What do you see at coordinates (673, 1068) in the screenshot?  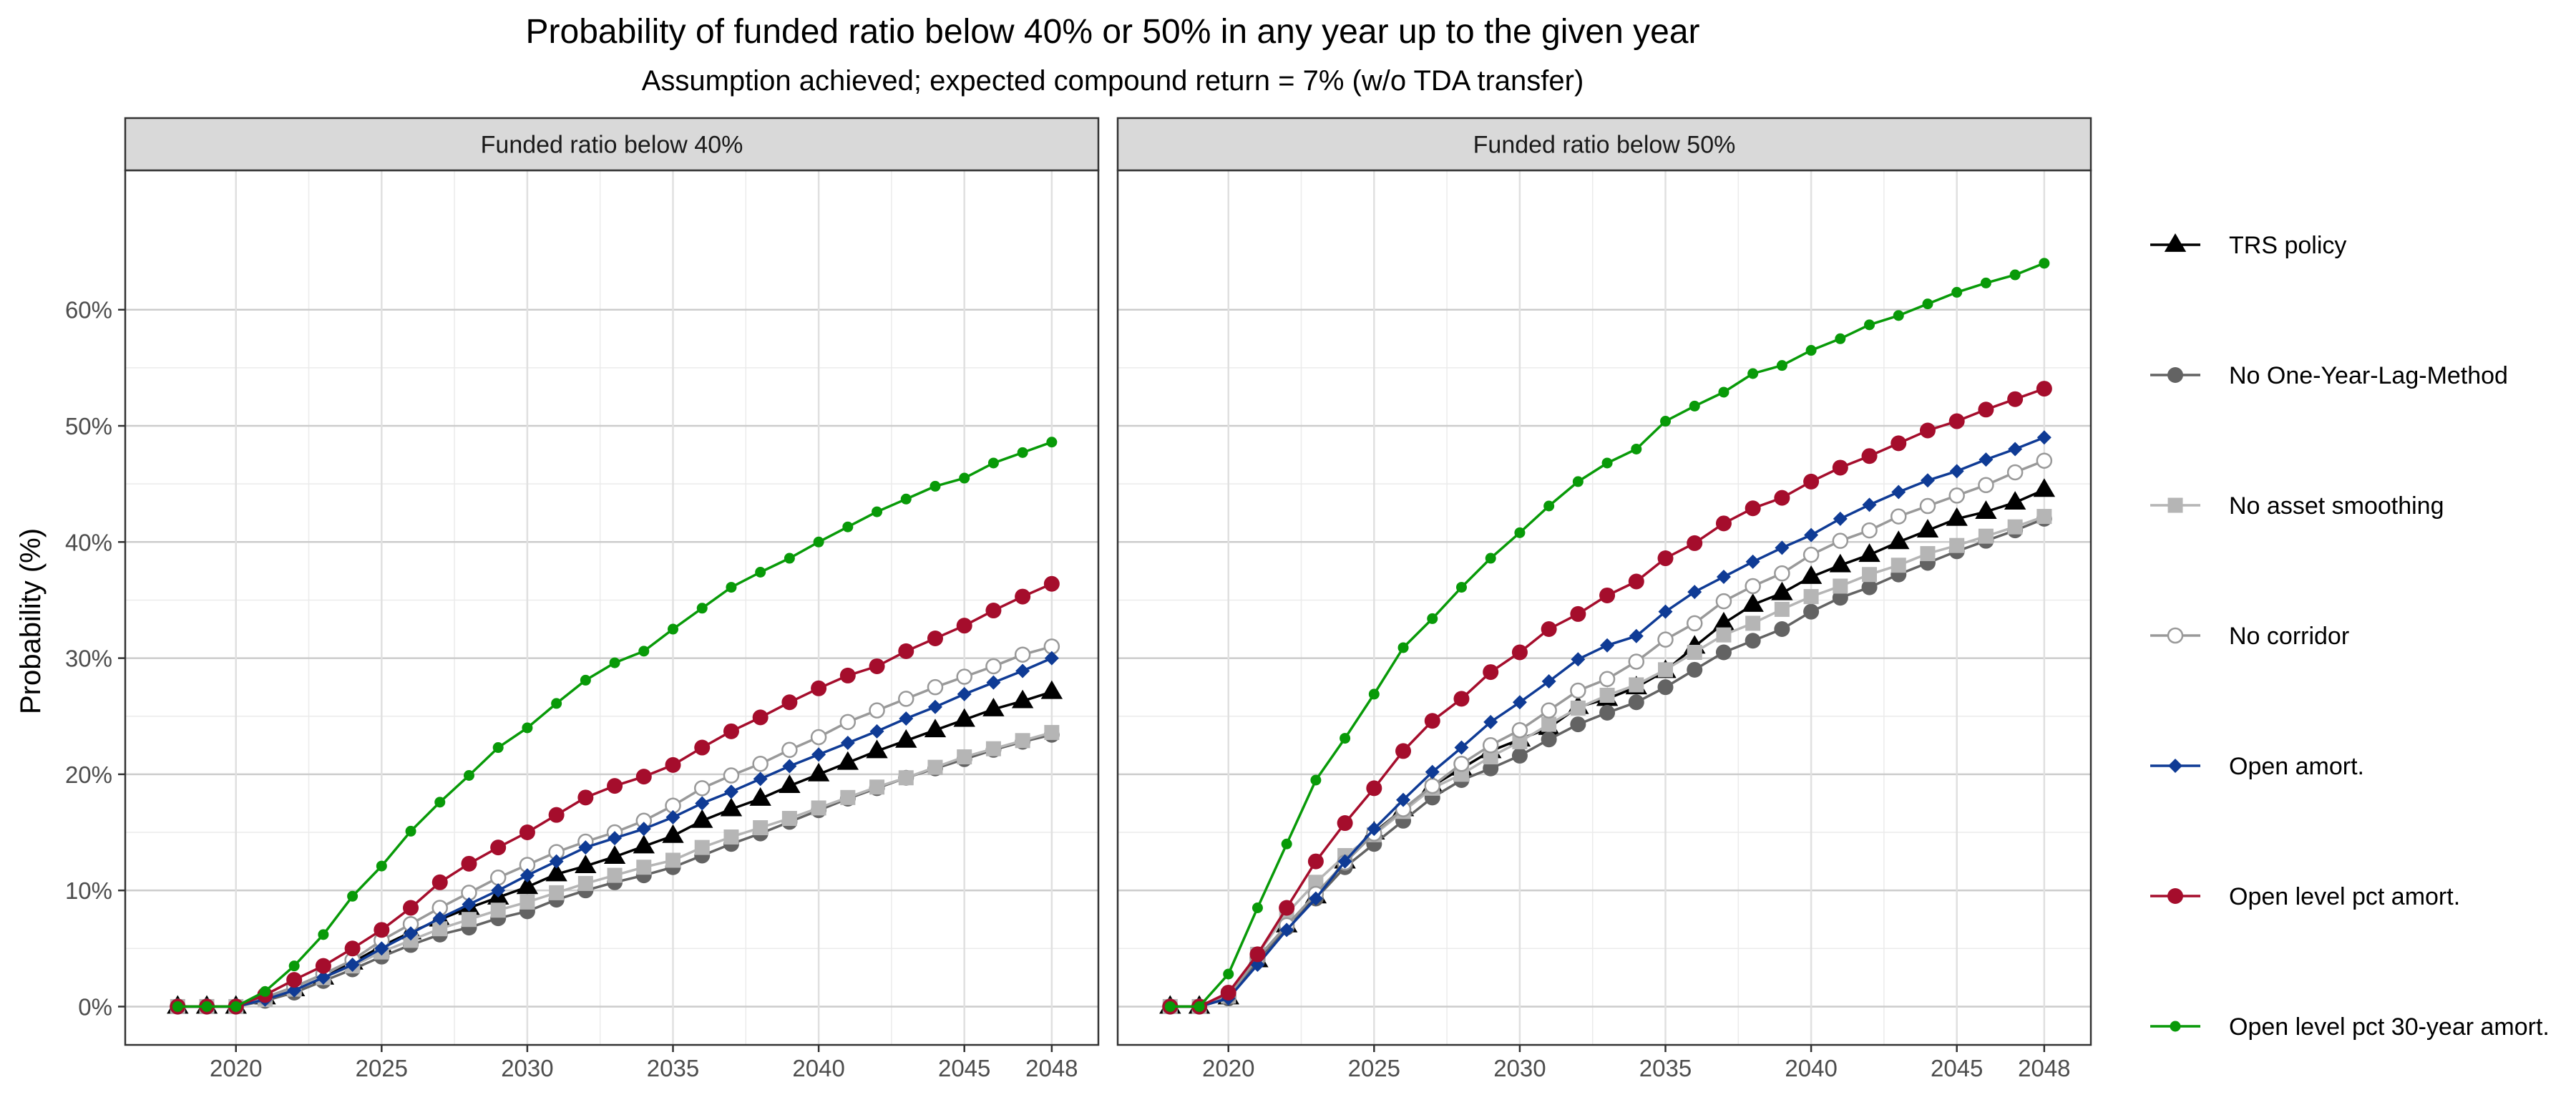 I see `x-tick-label: 2035` at bounding box center [673, 1068].